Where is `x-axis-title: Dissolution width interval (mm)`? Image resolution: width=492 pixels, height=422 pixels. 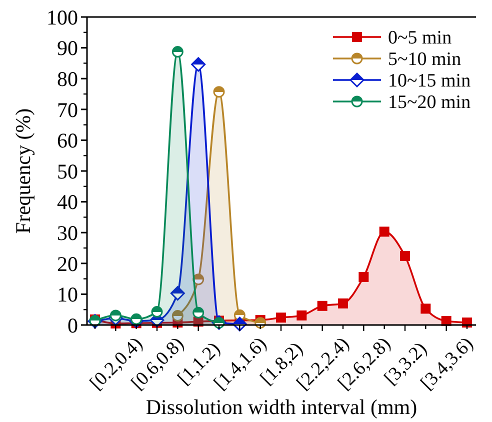 x-axis-title: Dissolution width interval (mm) is located at coordinates (282, 407).